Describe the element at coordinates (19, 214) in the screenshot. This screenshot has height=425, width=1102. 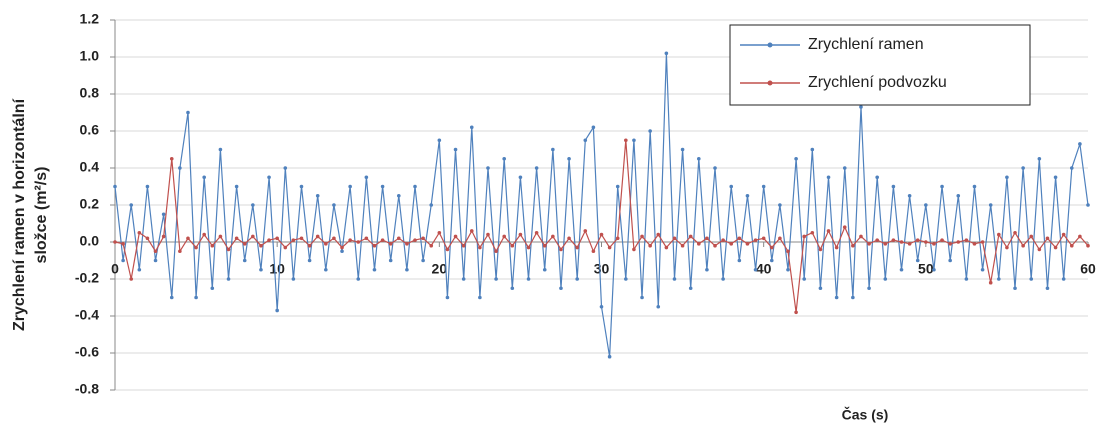
I see `y-axis-title-line: Zrychlení ramen v horizontální` at that location.